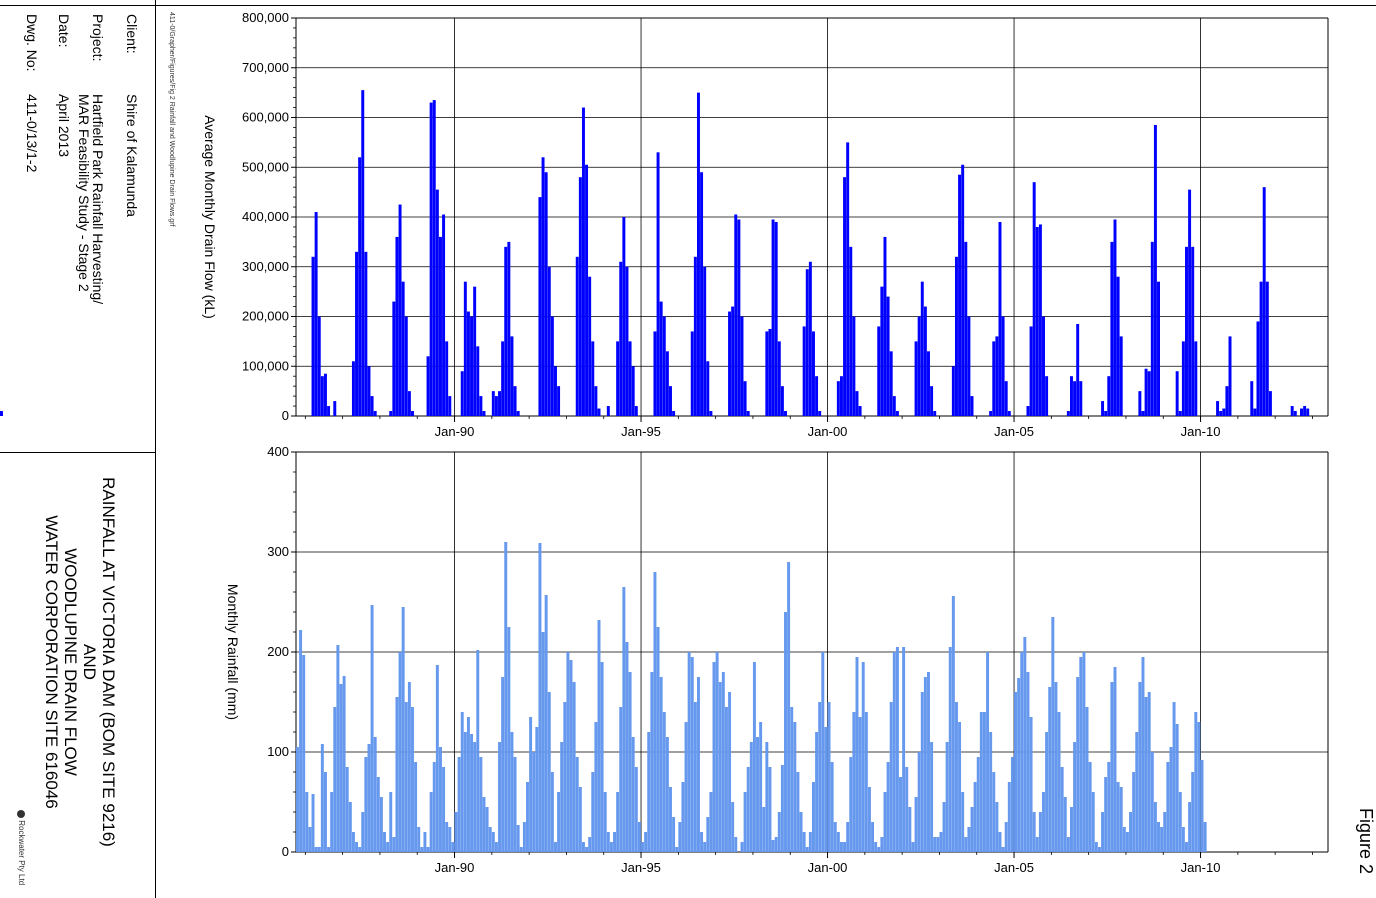  What do you see at coordinates (278, 451) in the screenshot?
I see `y-tick-label: 400` at bounding box center [278, 451].